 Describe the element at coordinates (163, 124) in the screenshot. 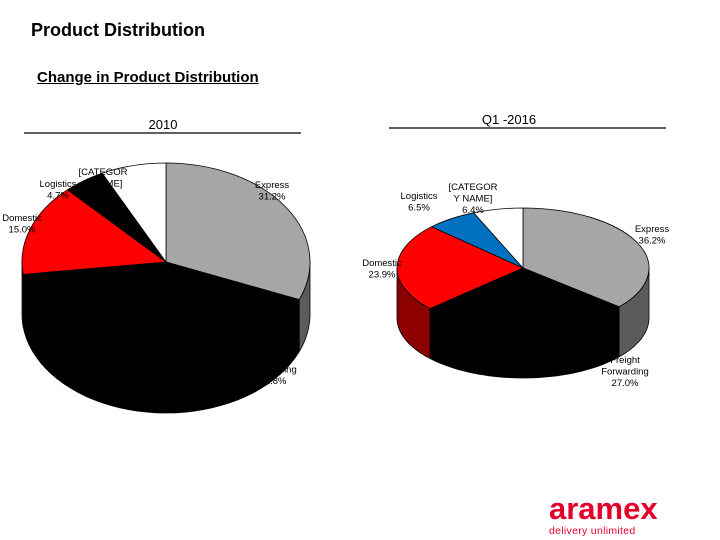

I see `chart-title: 2010` at that location.